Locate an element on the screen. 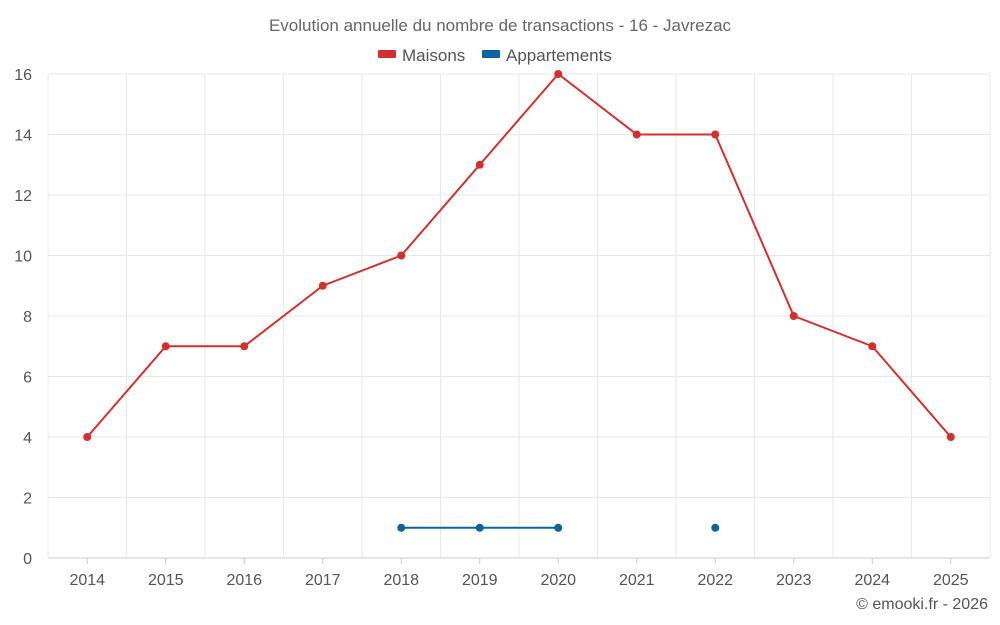  data-point-appartements-2018 is located at coordinates (401, 527).